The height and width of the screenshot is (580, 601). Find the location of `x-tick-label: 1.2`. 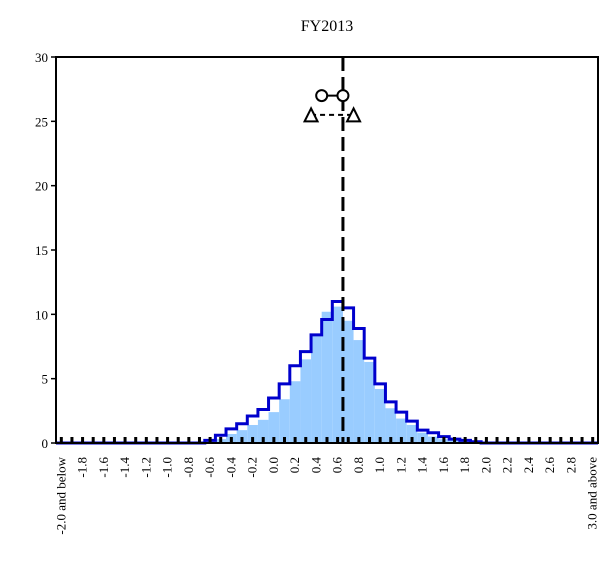

x-tick-label: 1.2 is located at coordinates (400, 465).